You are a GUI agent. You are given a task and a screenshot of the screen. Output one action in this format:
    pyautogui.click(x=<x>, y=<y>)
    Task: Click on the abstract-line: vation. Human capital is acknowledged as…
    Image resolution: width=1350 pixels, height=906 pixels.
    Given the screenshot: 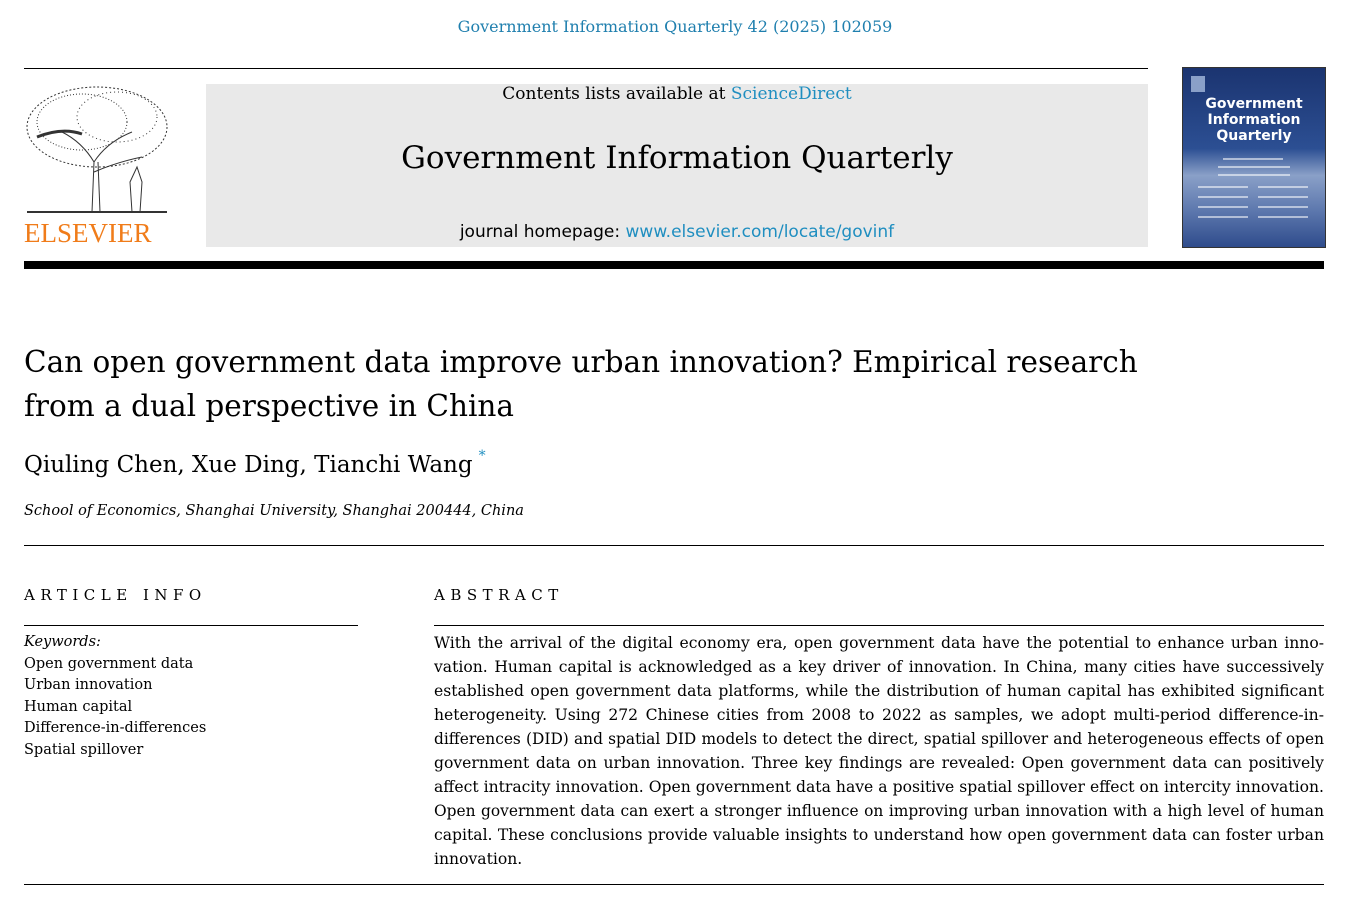 What is the action you would take?
    pyautogui.click(x=879, y=667)
    